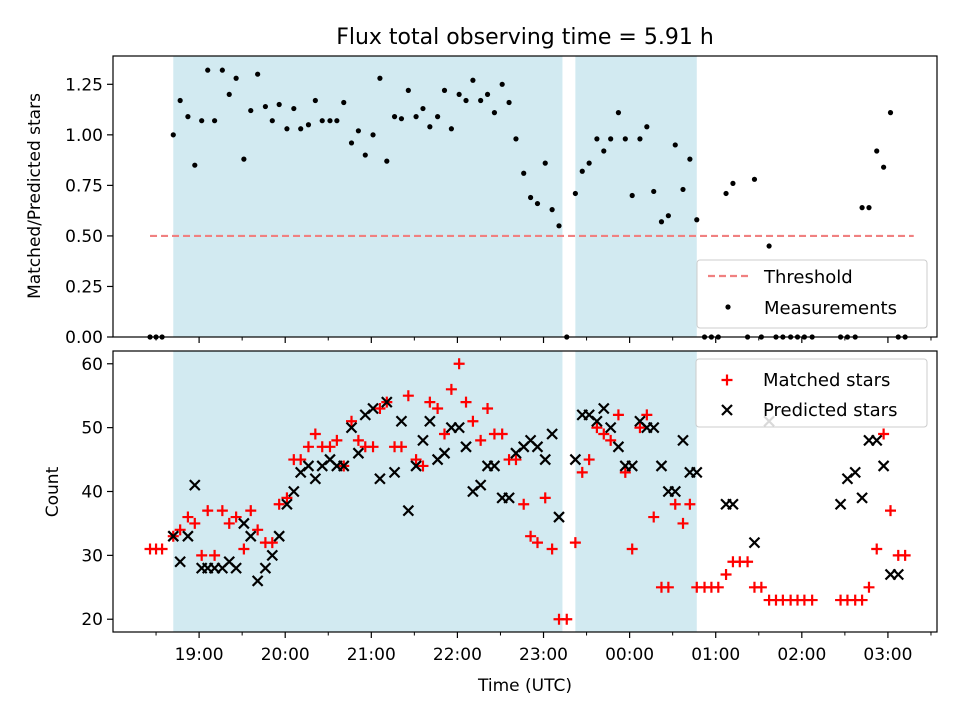 The height and width of the screenshot is (720, 960). I want to click on top-legend-box, so click(812, 294).